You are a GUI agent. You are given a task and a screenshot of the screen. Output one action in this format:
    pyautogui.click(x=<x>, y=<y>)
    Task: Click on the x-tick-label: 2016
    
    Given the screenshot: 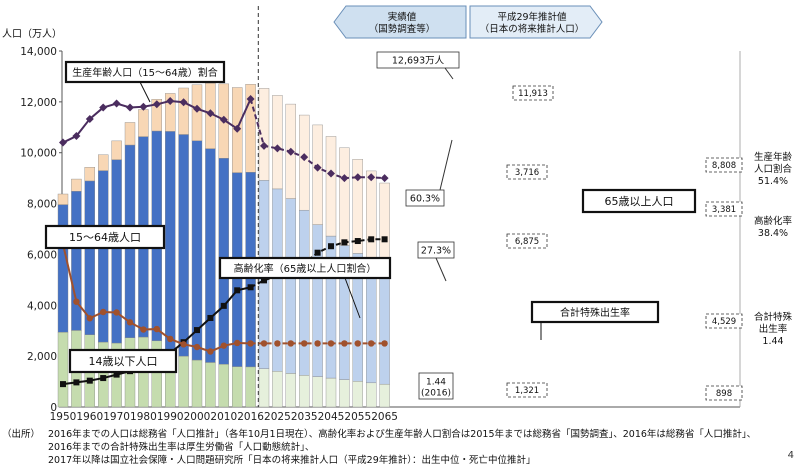 What is the action you would take?
    pyautogui.click(x=250, y=417)
    